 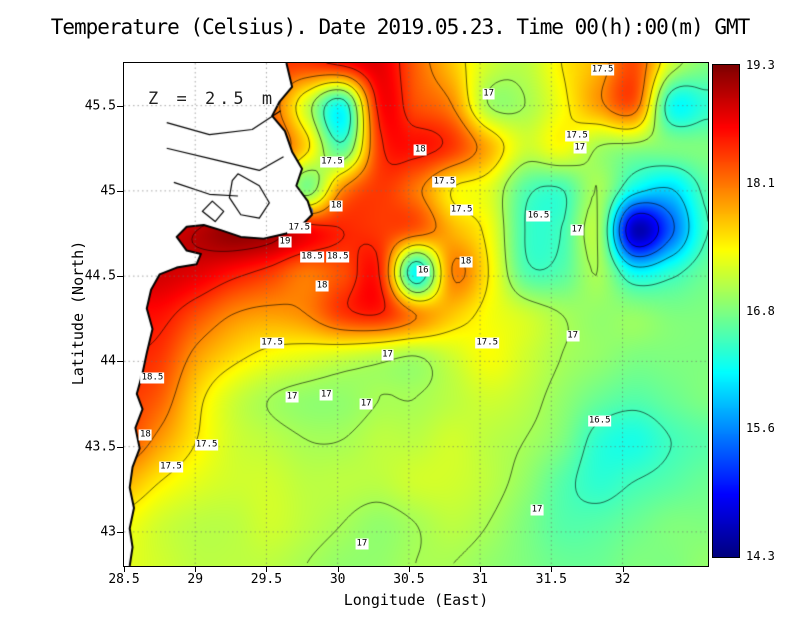 I want to click on contour-label: 16, so click(x=423, y=271).